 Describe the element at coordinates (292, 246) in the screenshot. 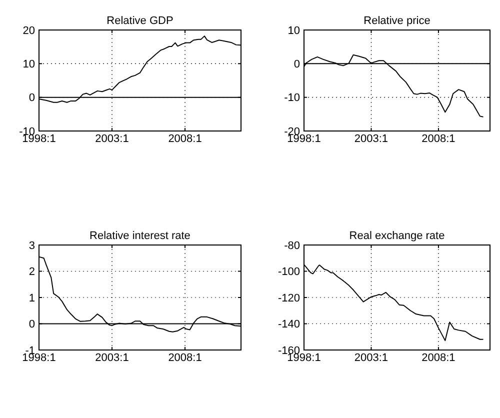

I see `y-tick-label: -80` at that location.